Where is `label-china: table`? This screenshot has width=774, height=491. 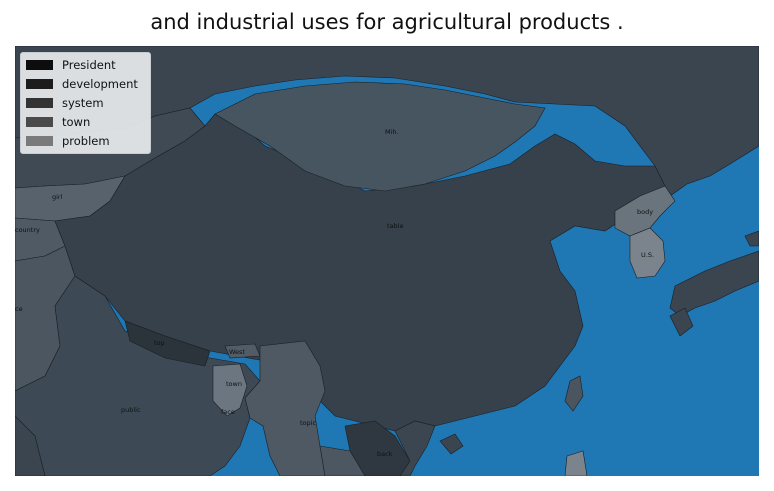
label-china: table is located at coordinates (395, 226).